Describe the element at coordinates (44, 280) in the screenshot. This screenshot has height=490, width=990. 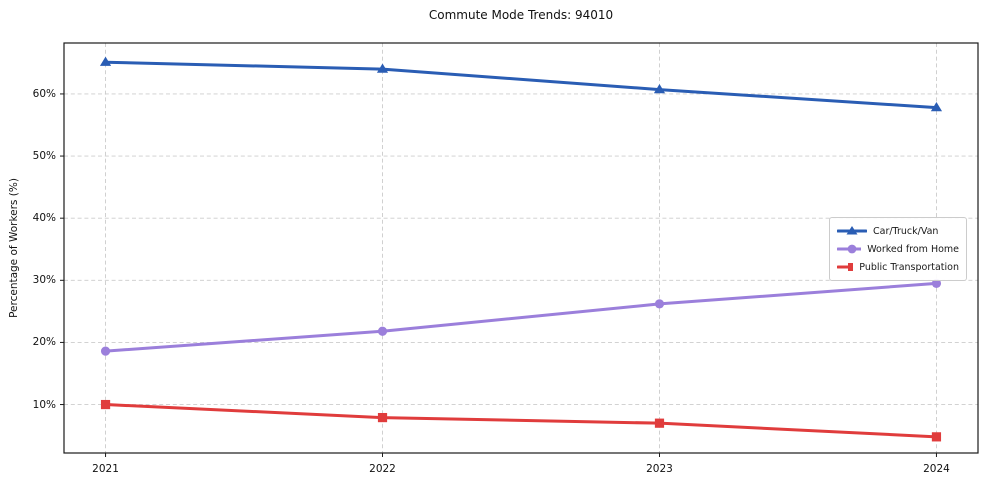
I see `y-tick-label: 30%` at that location.